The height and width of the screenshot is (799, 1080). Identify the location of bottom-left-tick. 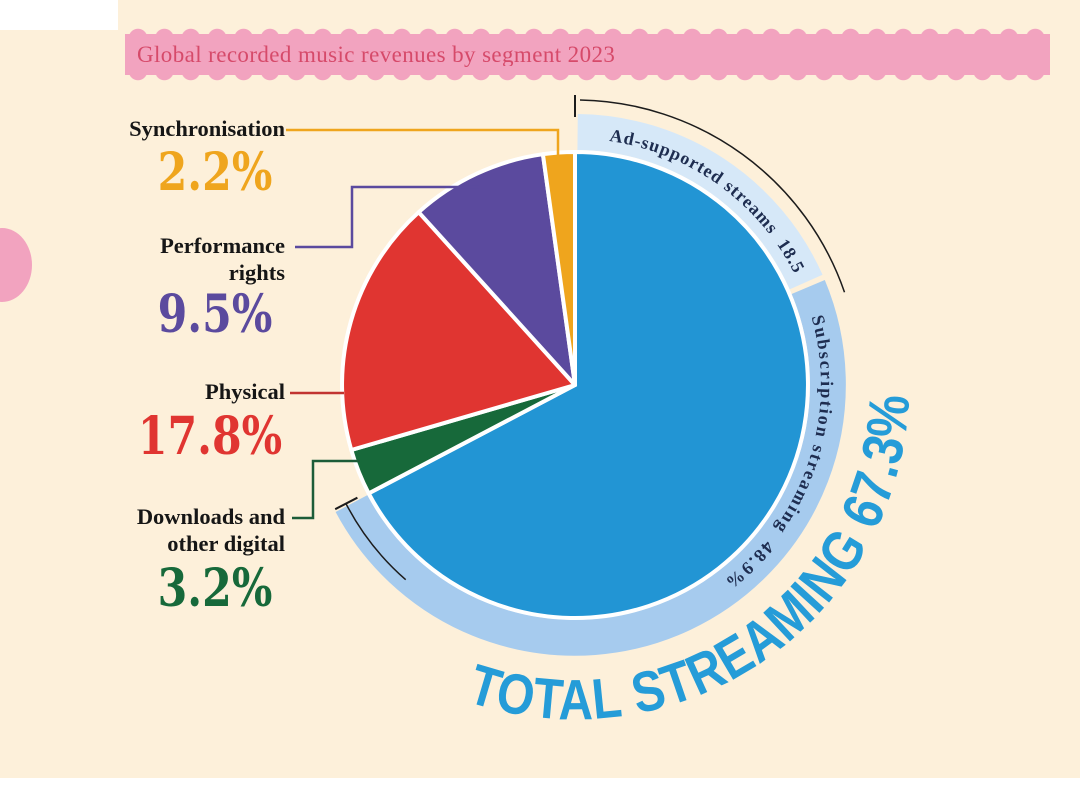
(346, 503).